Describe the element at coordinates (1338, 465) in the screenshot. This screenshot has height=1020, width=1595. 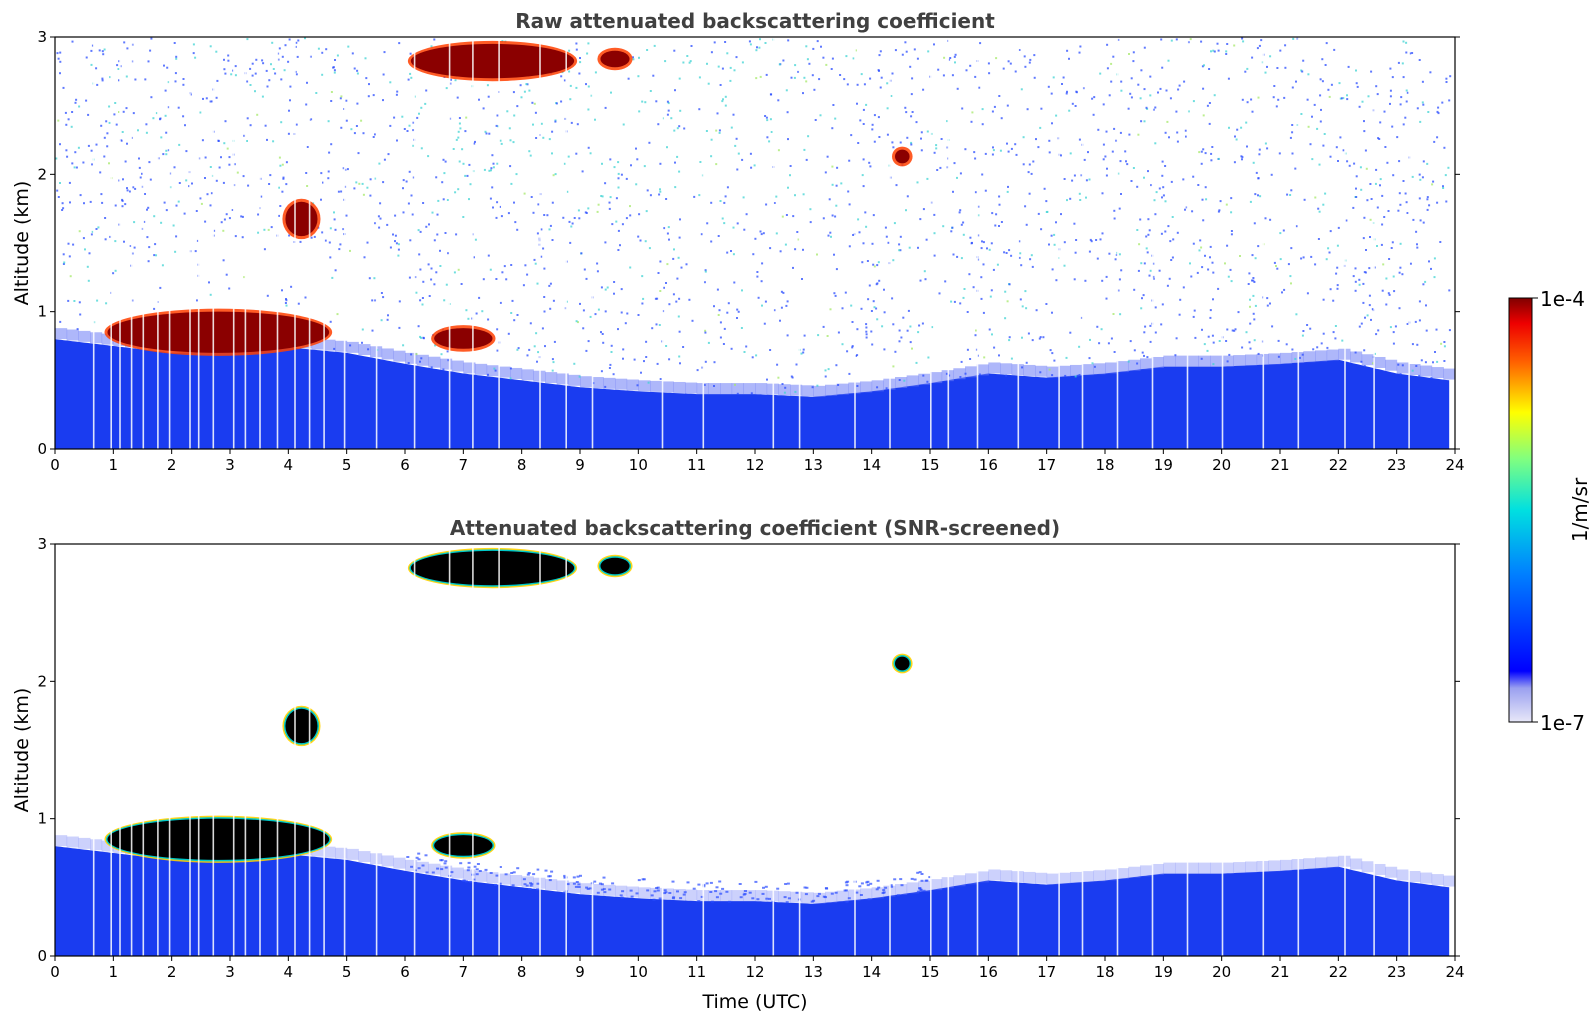
I see `x-tick-label: 22` at that location.